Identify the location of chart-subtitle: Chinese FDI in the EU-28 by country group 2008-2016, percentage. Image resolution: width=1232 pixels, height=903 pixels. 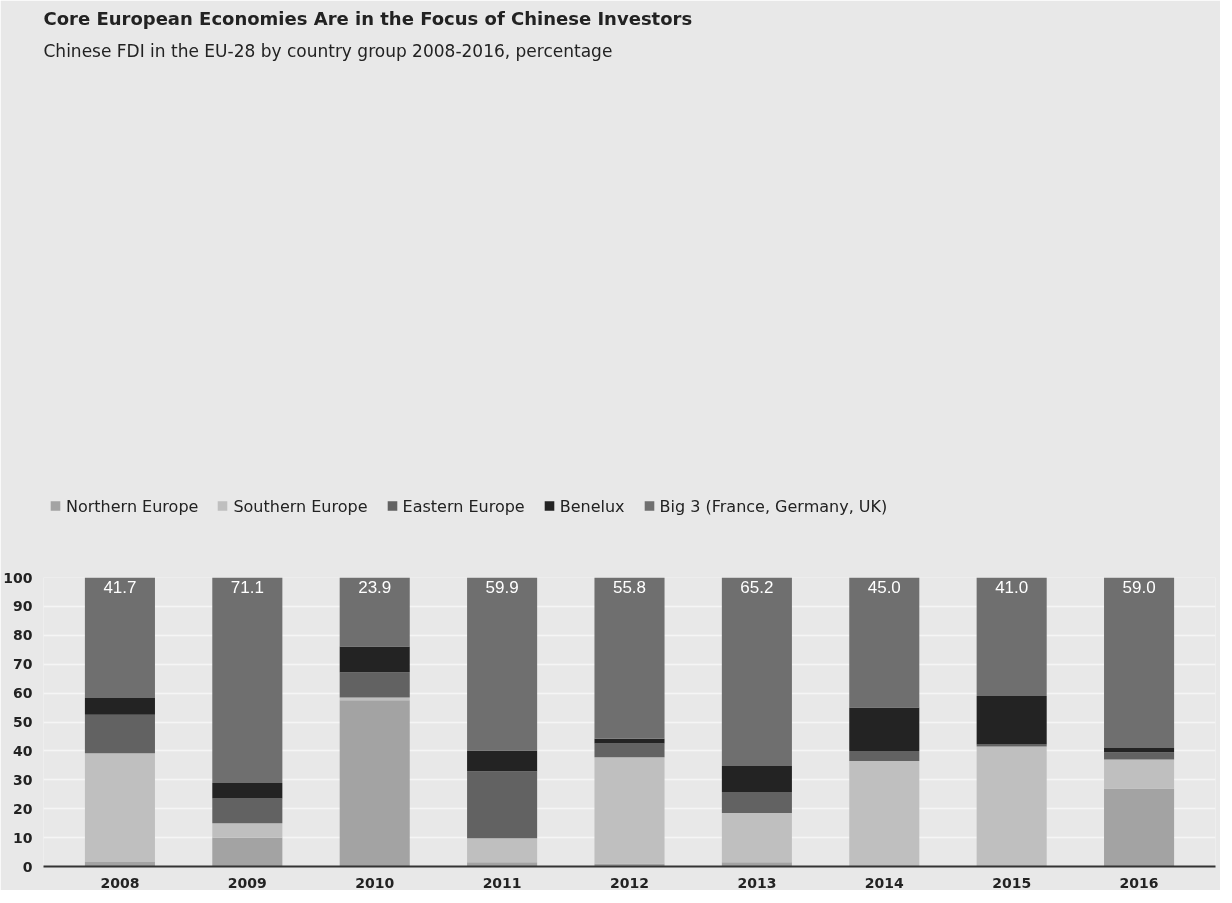
(328, 50).